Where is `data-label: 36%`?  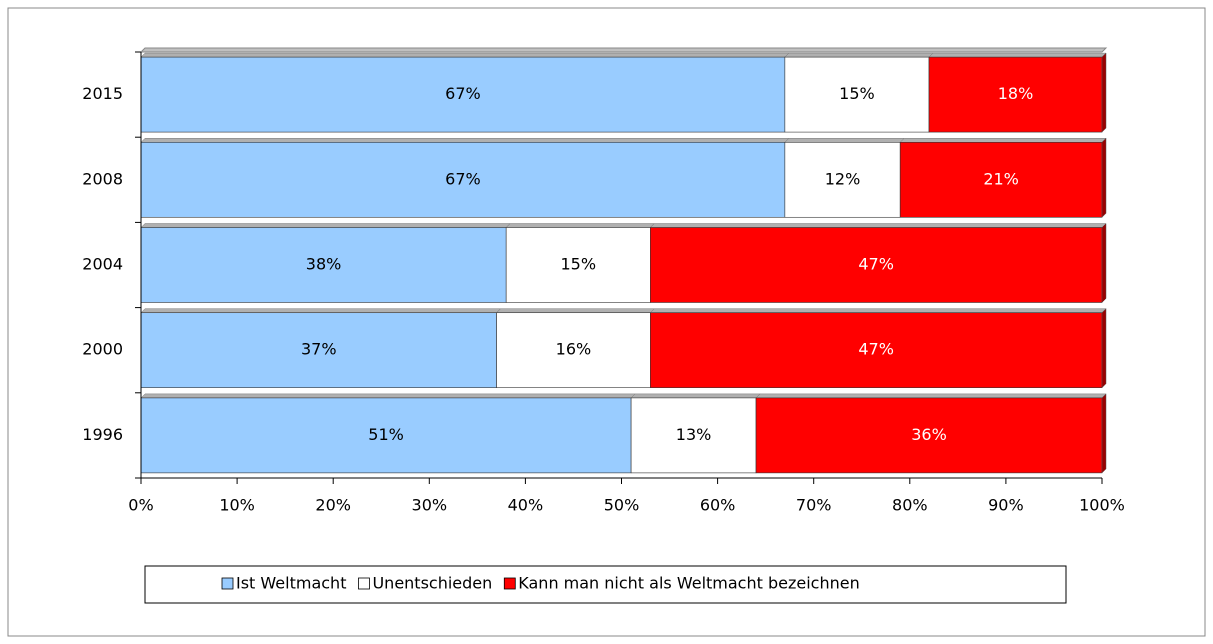
data-label: 36% is located at coordinates (929, 434).